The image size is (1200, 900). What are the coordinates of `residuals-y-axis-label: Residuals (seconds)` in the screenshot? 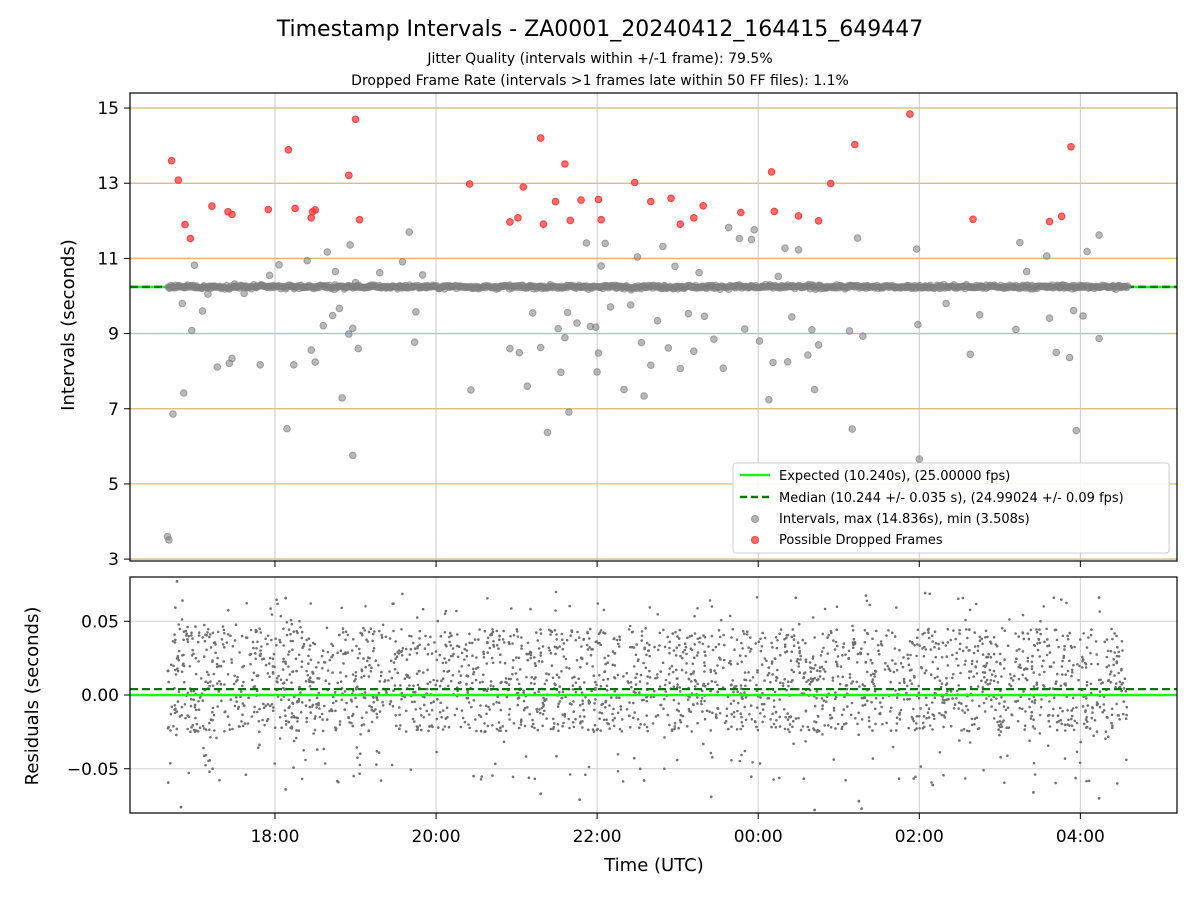 It's located at (32, 696).